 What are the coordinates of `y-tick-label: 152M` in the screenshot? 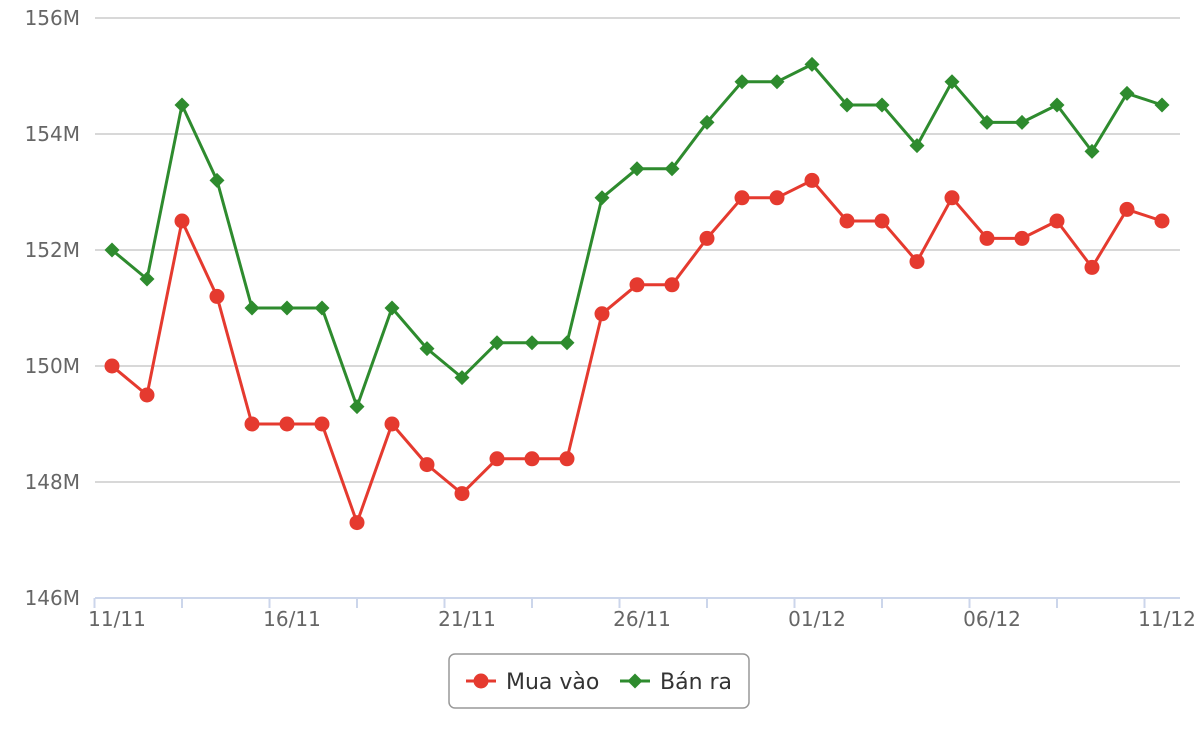 It's located at (52, 250).